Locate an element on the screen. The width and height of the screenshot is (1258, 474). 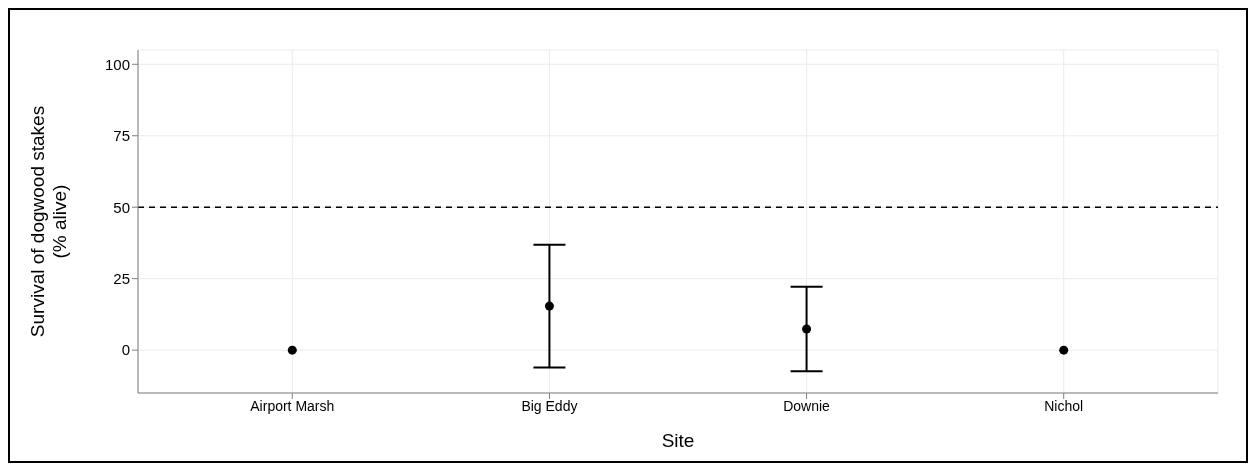
y-tick-label: 50 is located at coordinates (121, 207).